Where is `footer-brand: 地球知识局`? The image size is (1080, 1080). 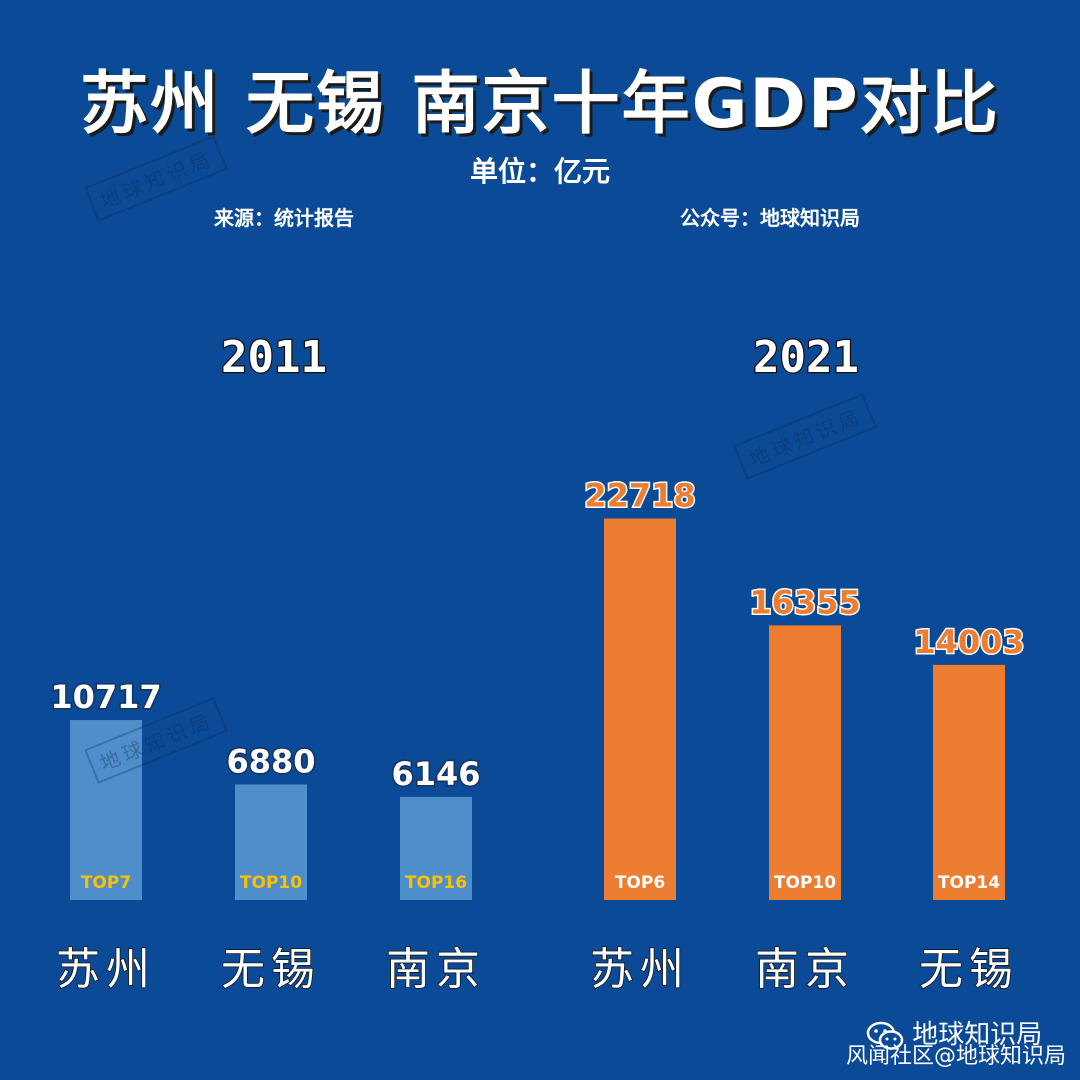
footer-brand: 地球知识局 is located at coordinates (954, 1032).